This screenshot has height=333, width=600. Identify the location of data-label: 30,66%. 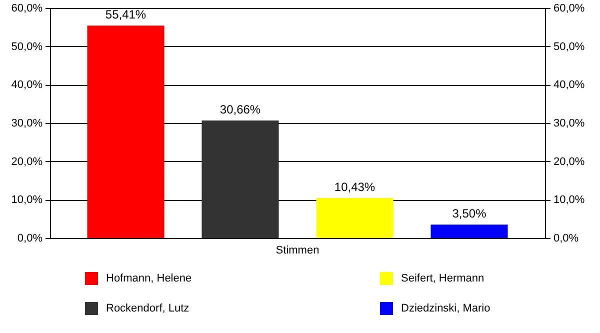
(240, 109).